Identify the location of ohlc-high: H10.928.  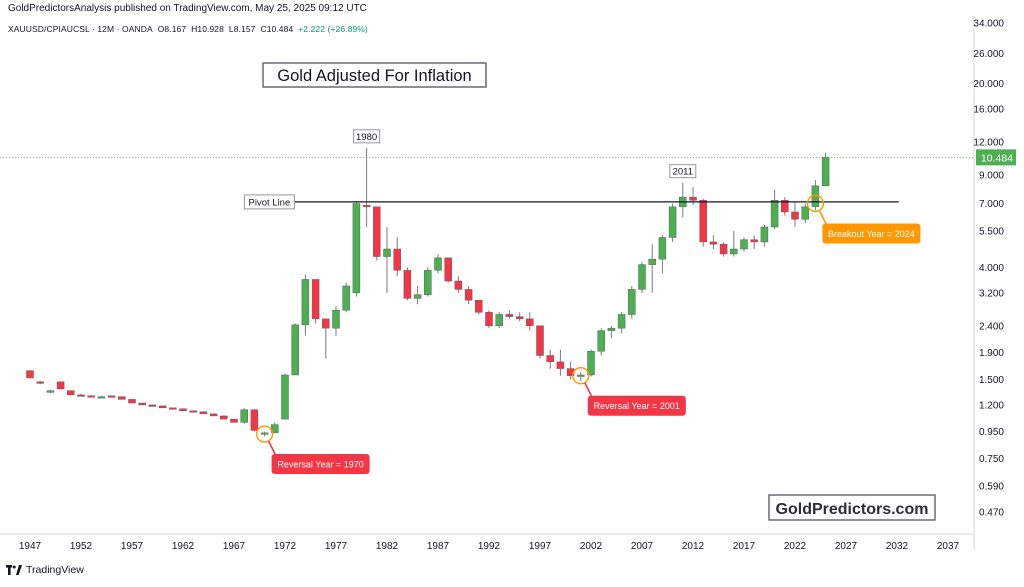
(207, 29).